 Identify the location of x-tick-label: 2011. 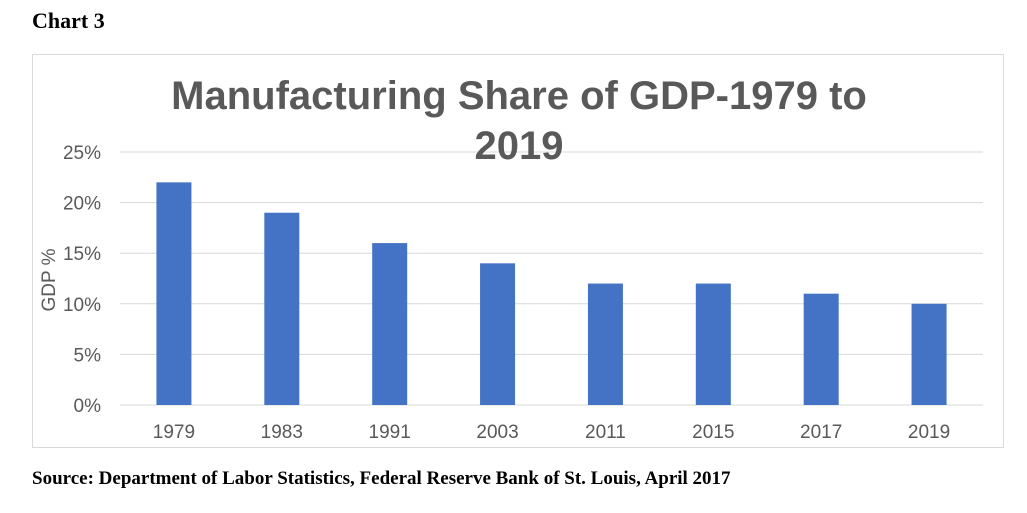
(605, 432).